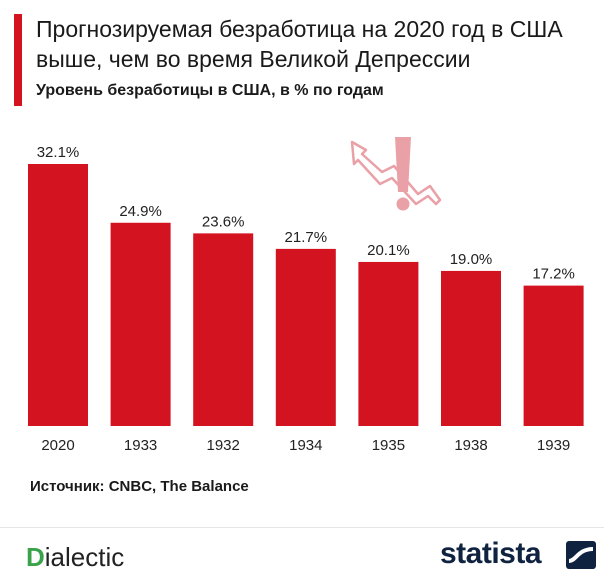 This screenshot has height=582, width=604. Describe the element at coordinates (302, 527) in the screenshot. I see `footer-divider` at that location.